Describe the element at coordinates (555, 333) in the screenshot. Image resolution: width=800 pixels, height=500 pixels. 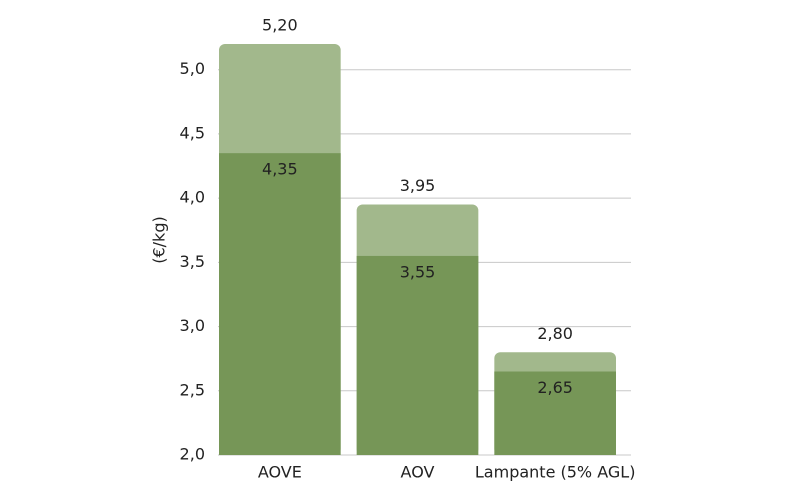
I see `value-label: 2,80` at that location.